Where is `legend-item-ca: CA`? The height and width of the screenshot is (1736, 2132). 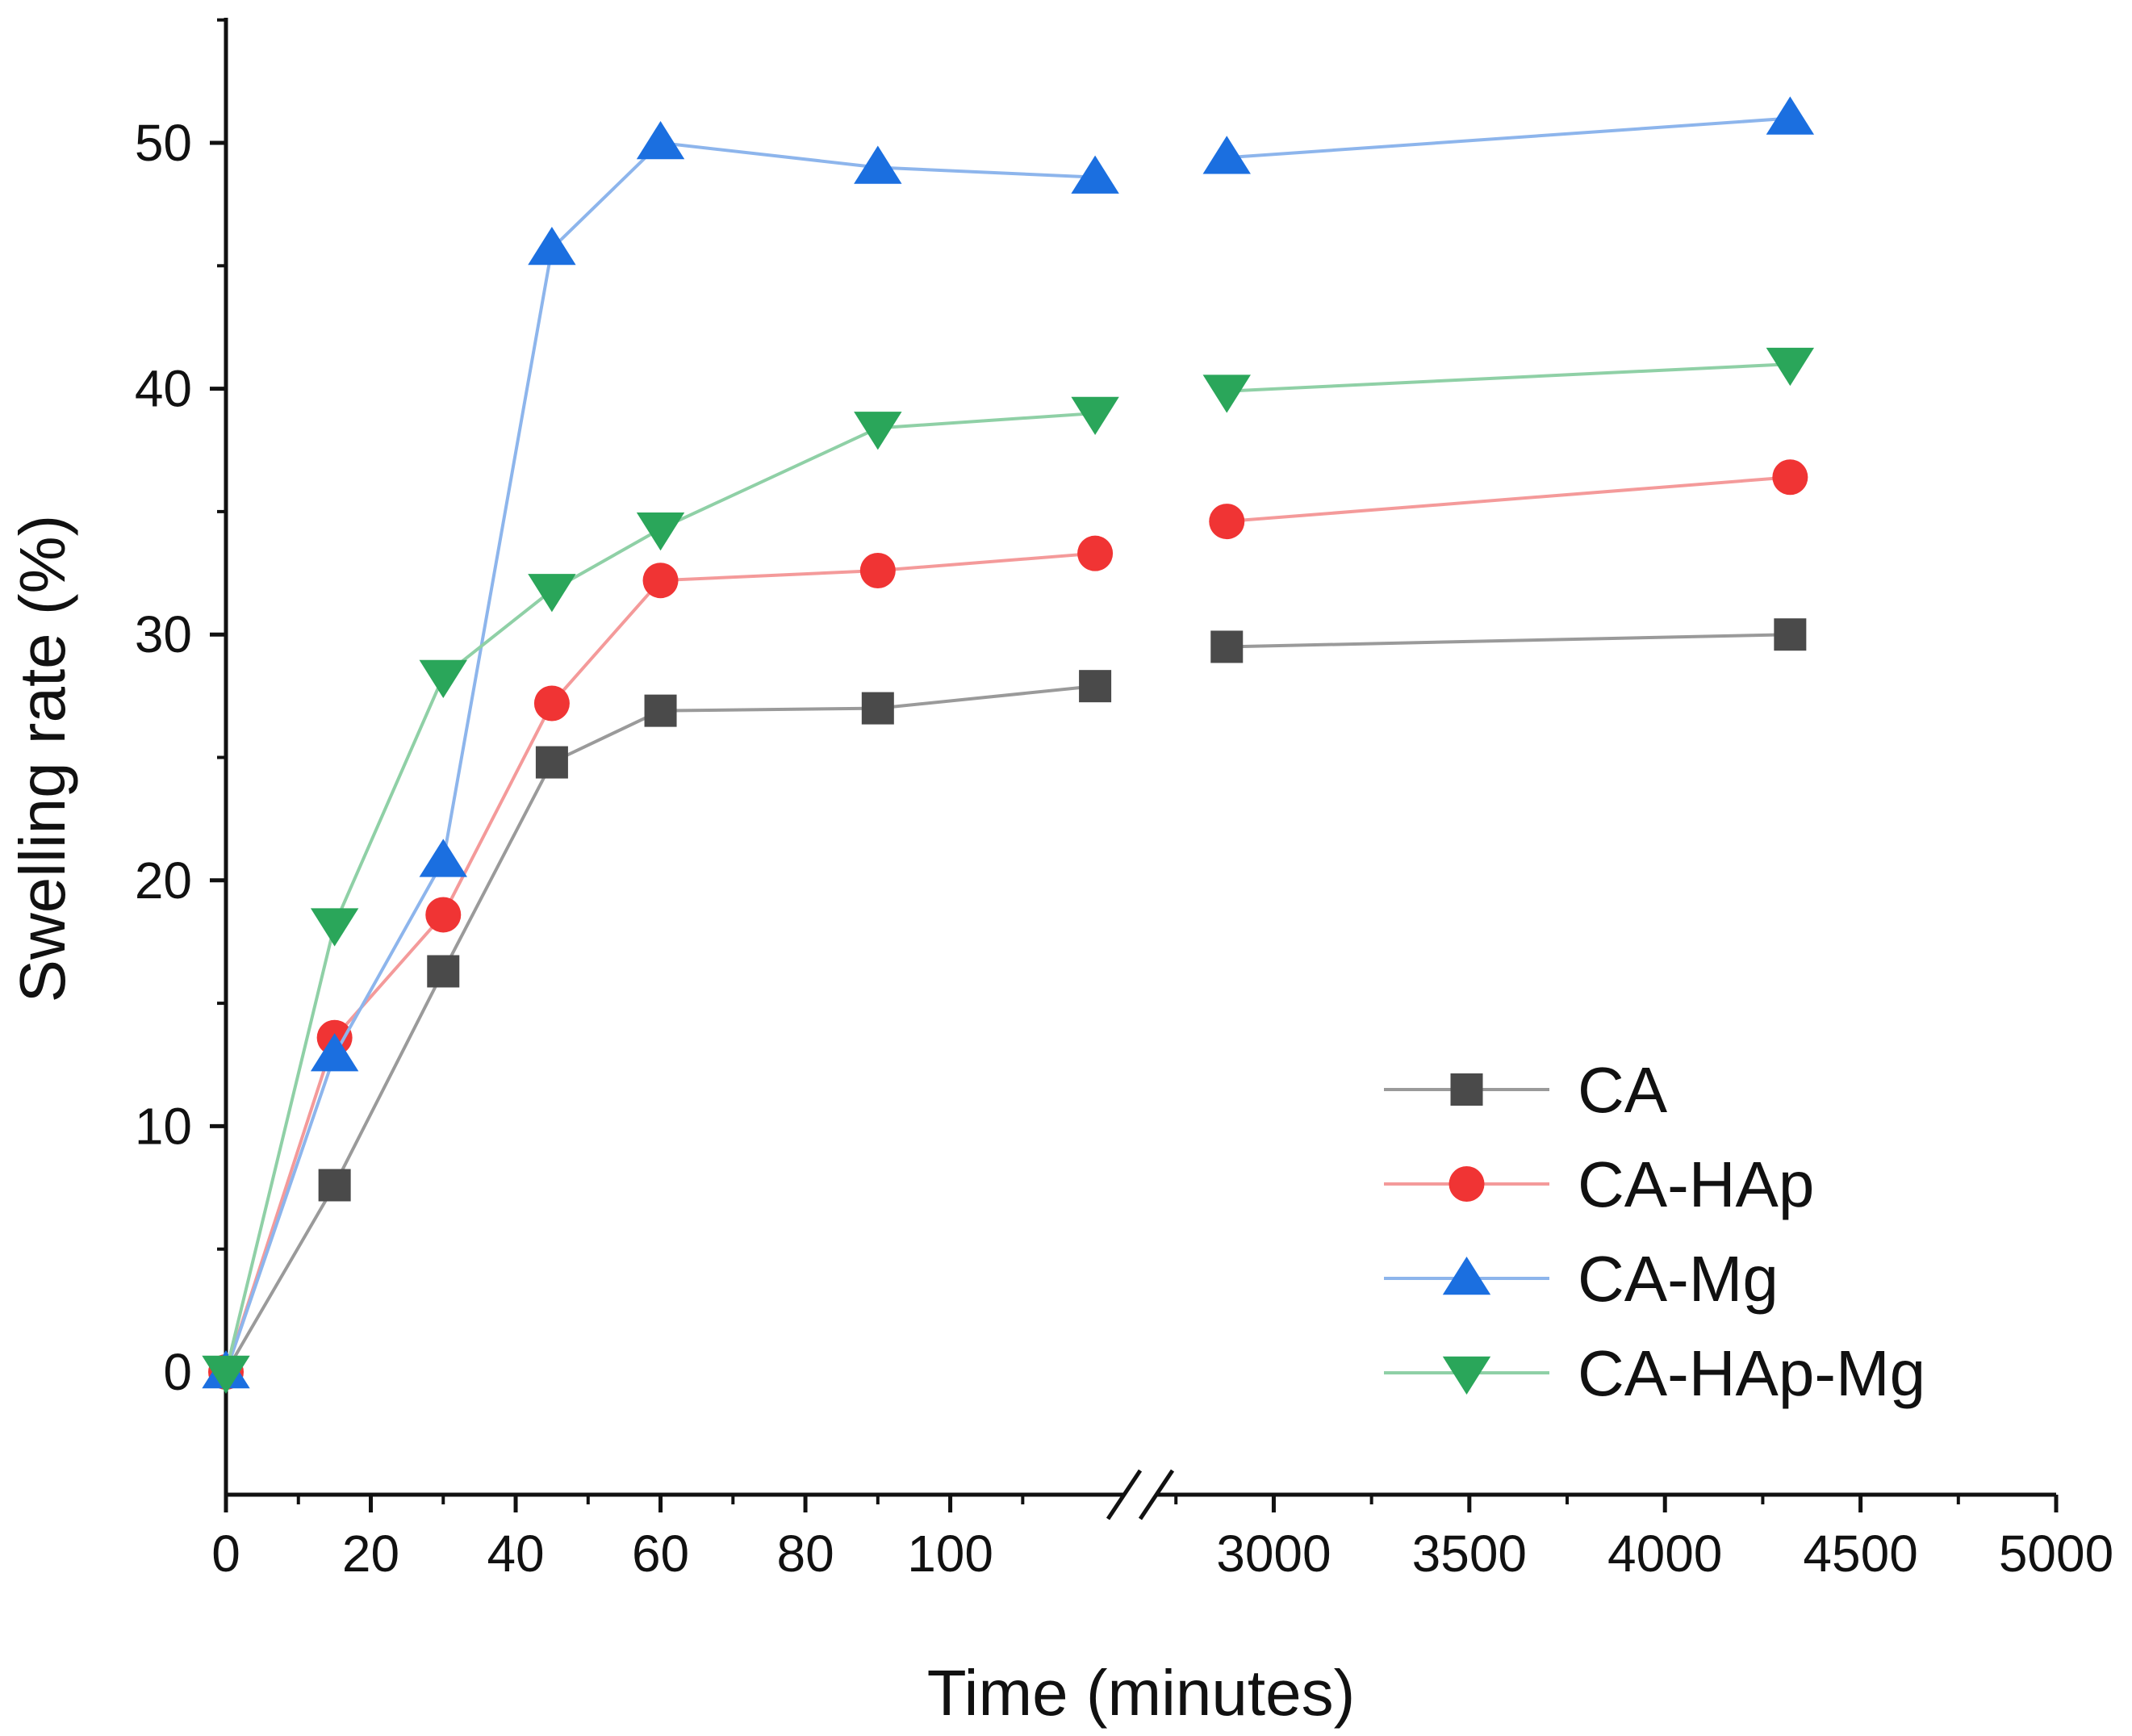
legend-item-ca: CA is located at coordinates (1526, 1090).